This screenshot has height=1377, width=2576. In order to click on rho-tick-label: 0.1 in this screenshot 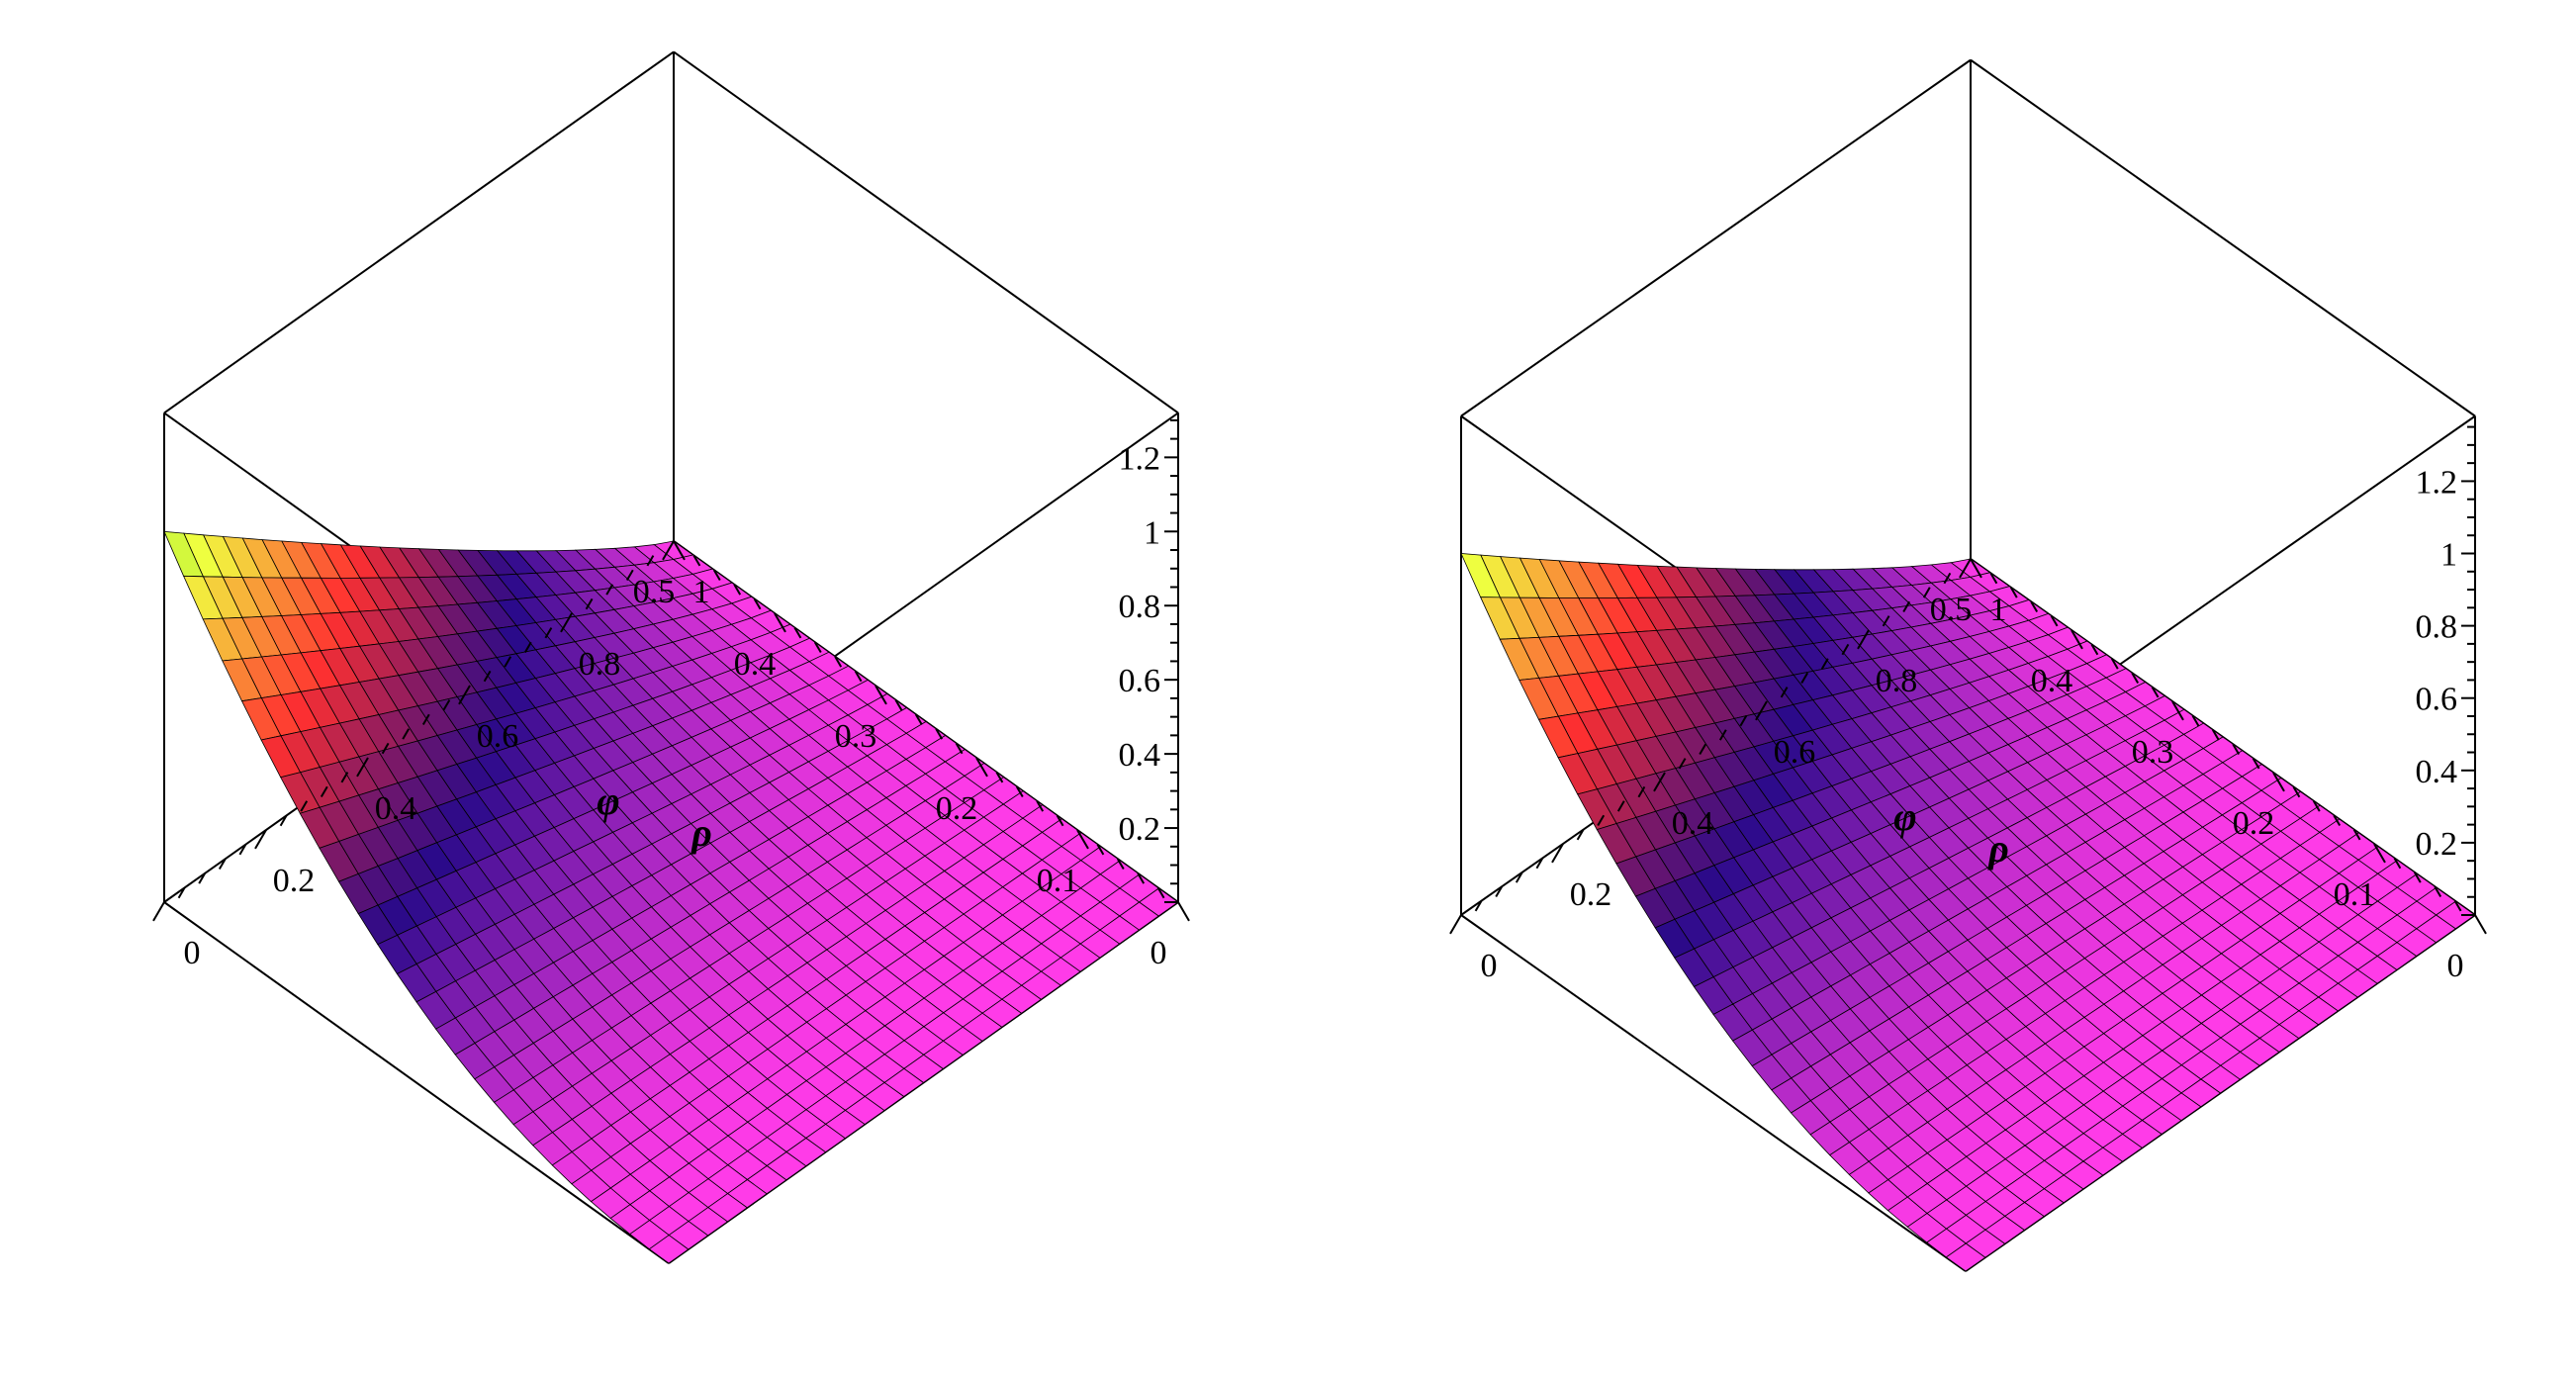, I will do `click(2355, 894)`.